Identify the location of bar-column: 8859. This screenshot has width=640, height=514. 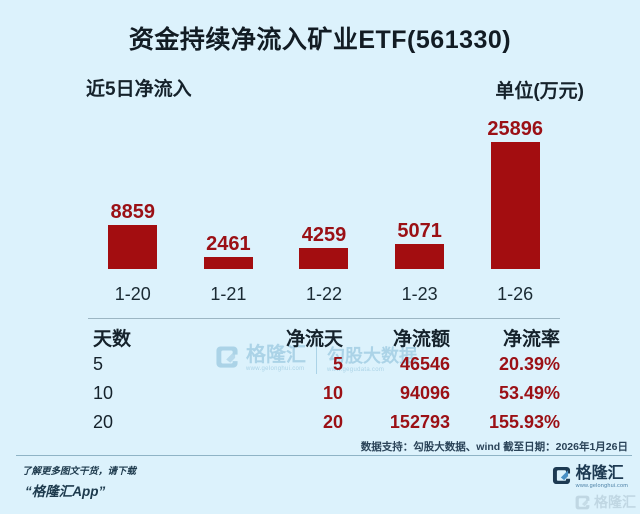
(133, 235).